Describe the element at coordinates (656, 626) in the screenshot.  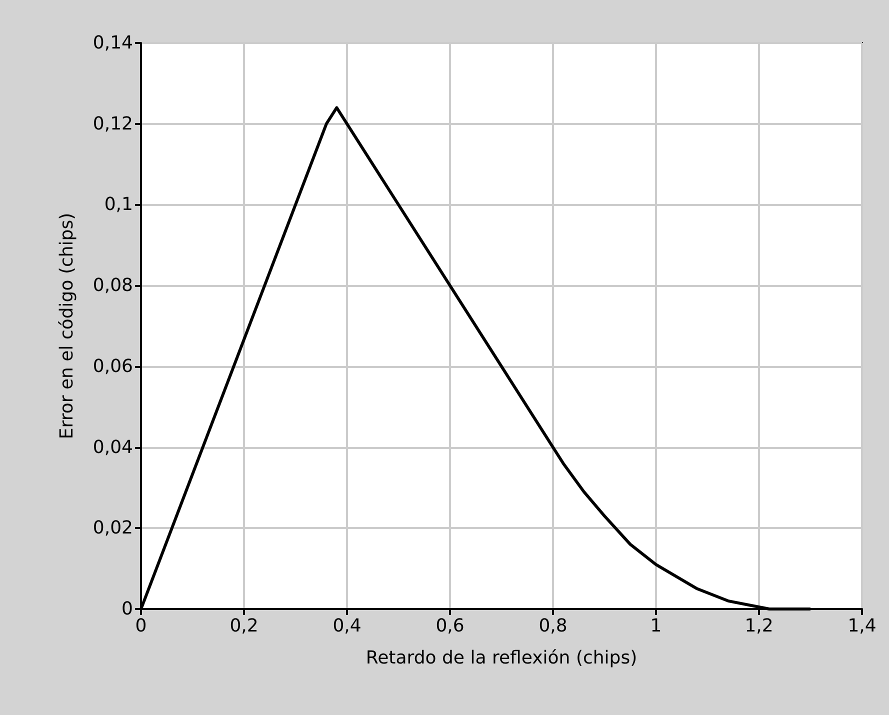
I see `x-tick-label: 1` at that location.